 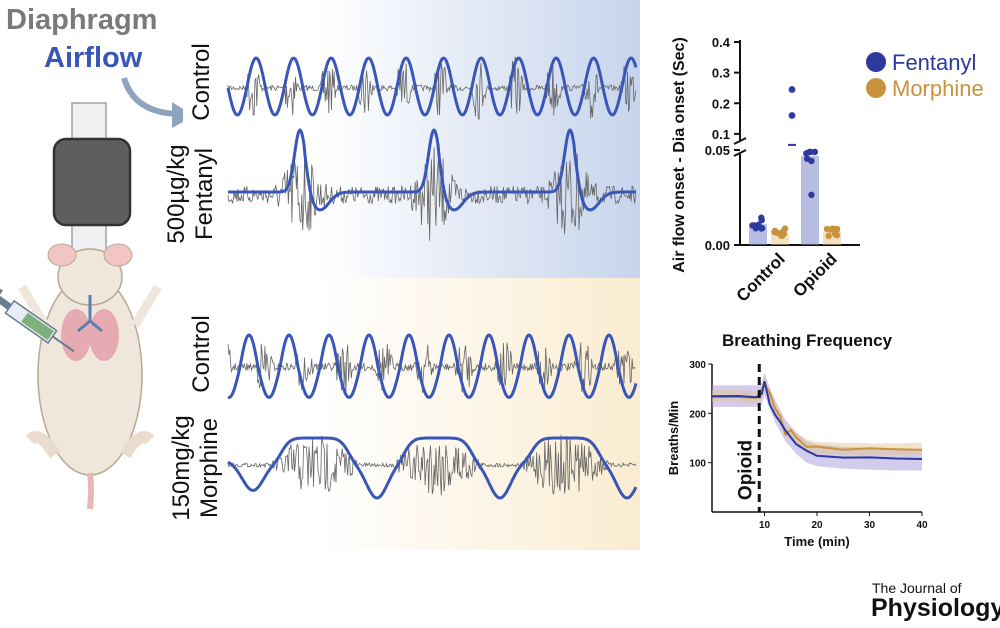 I want to click on bar-axis-break-low, so click(x=740, y=153).